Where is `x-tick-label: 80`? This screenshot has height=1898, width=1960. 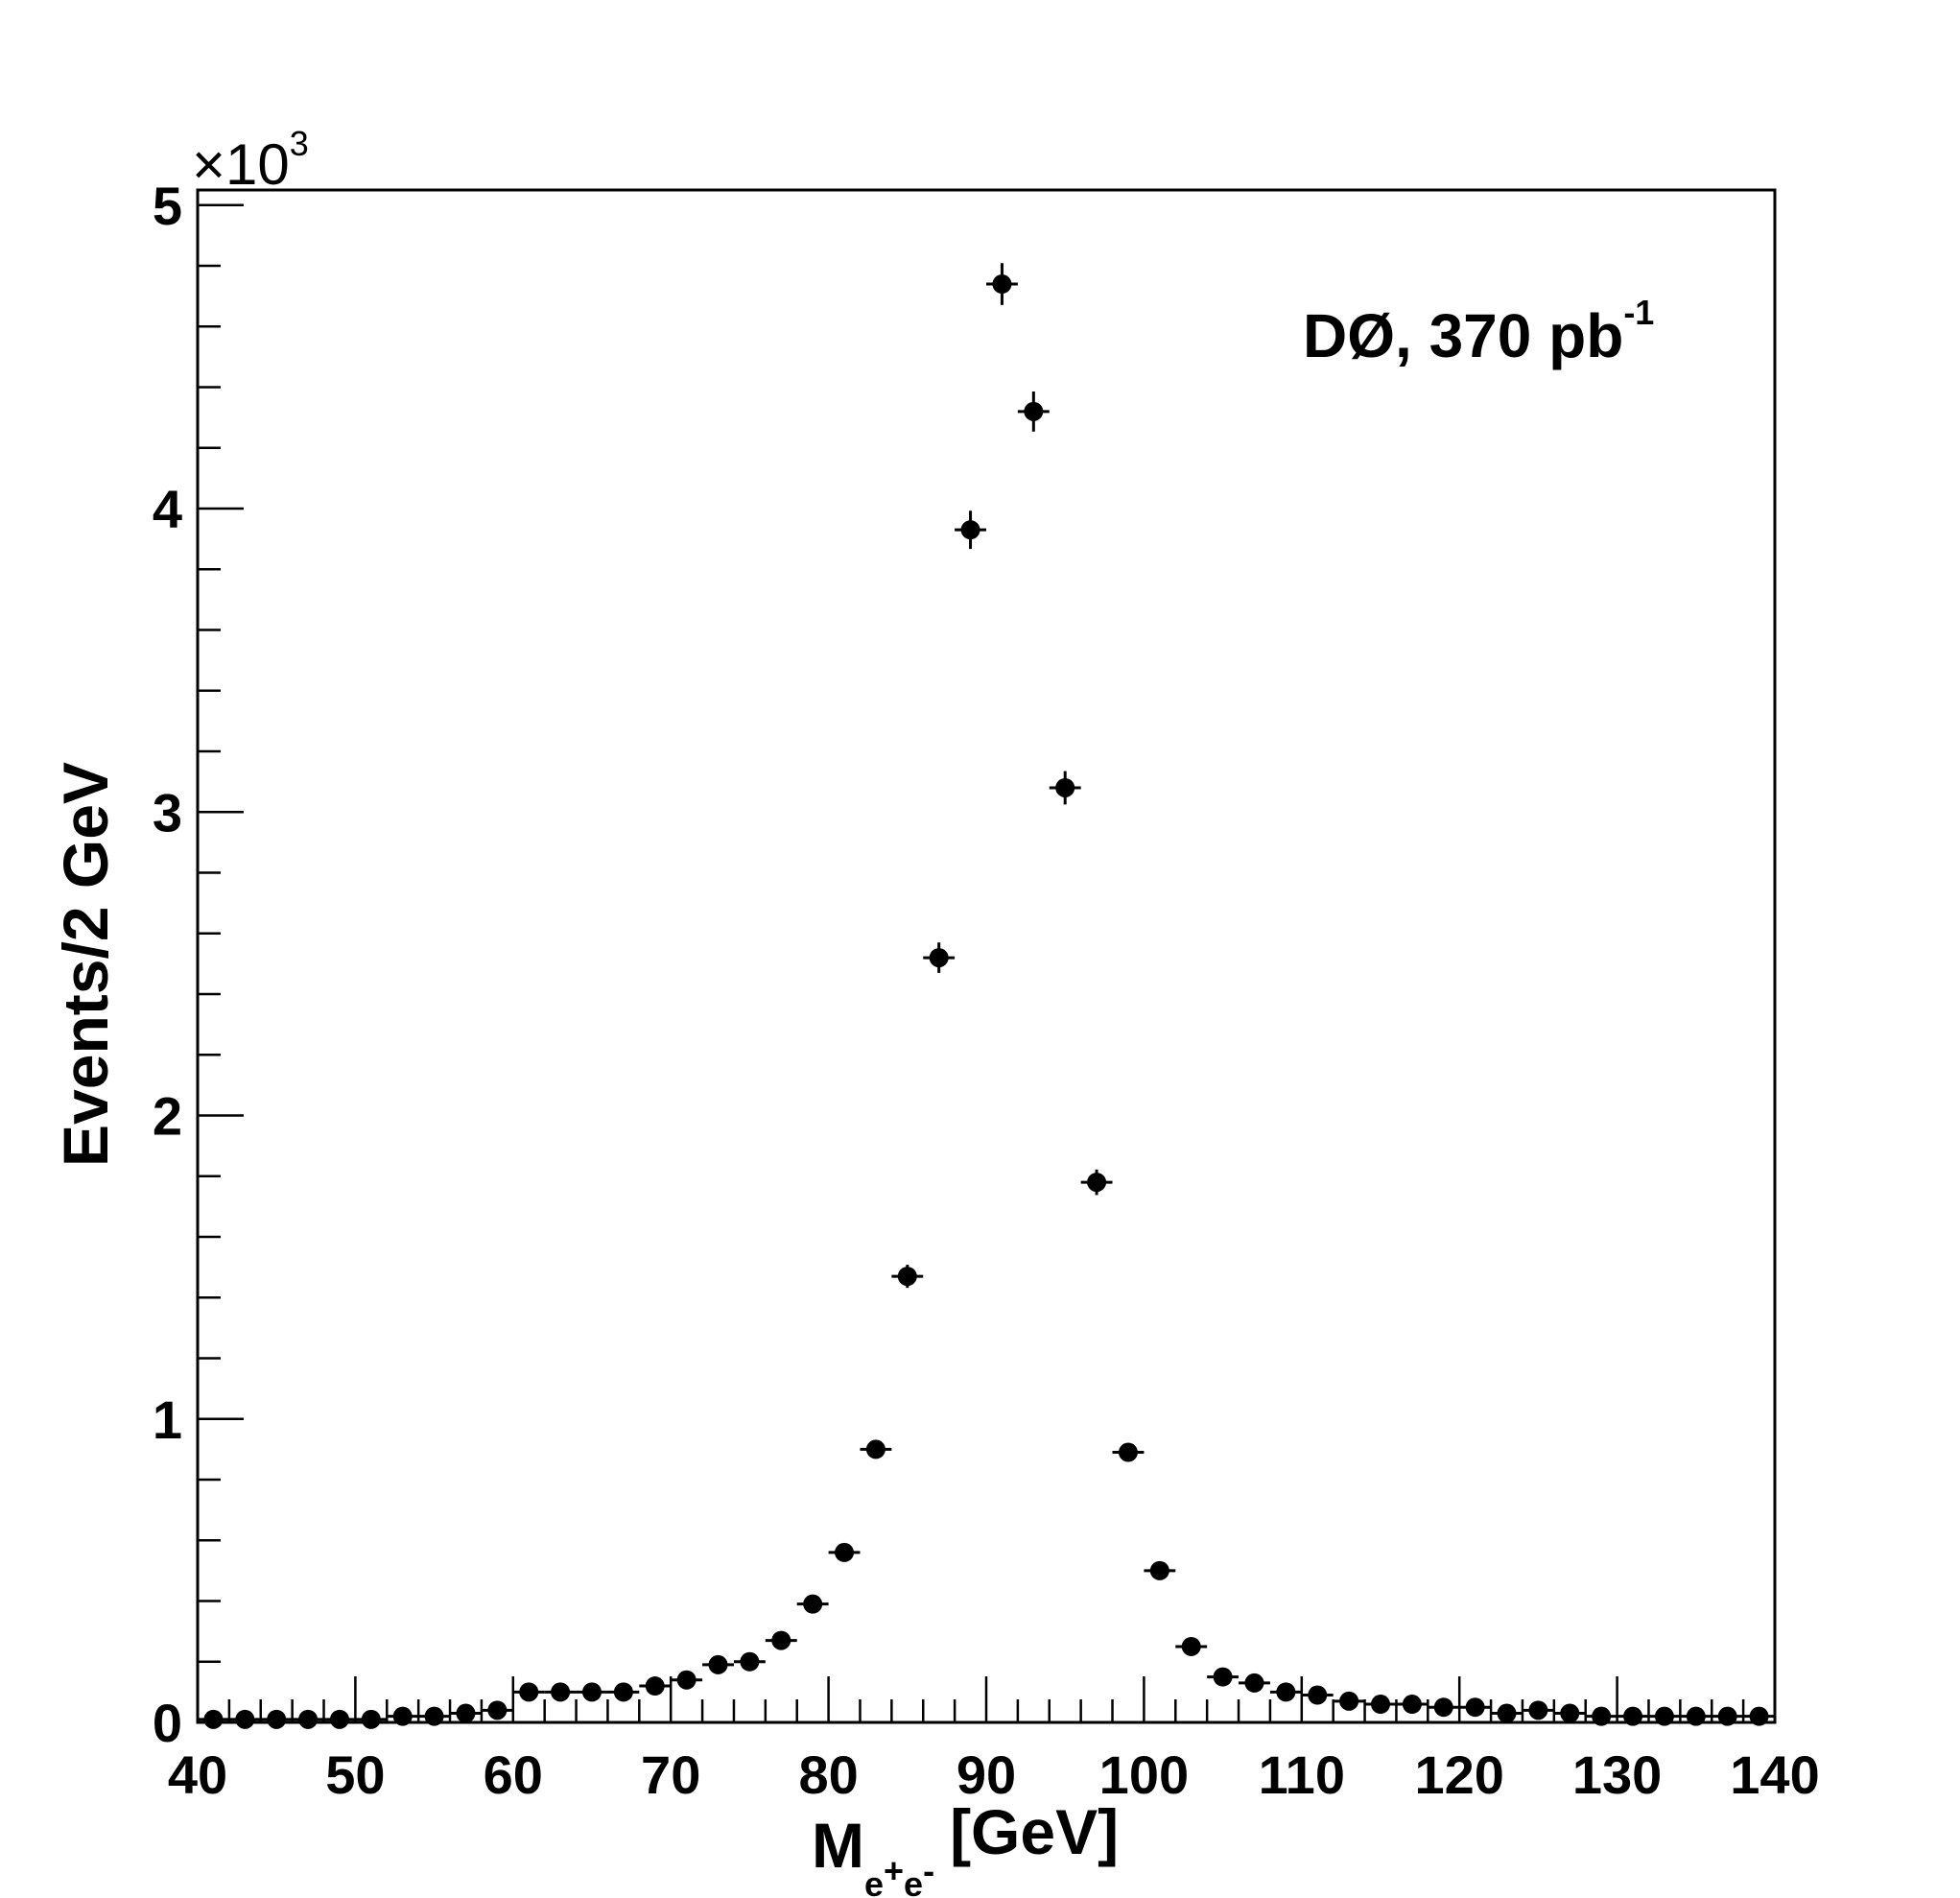
x-tick-label: 80 is located at coordinates (828, 1774).